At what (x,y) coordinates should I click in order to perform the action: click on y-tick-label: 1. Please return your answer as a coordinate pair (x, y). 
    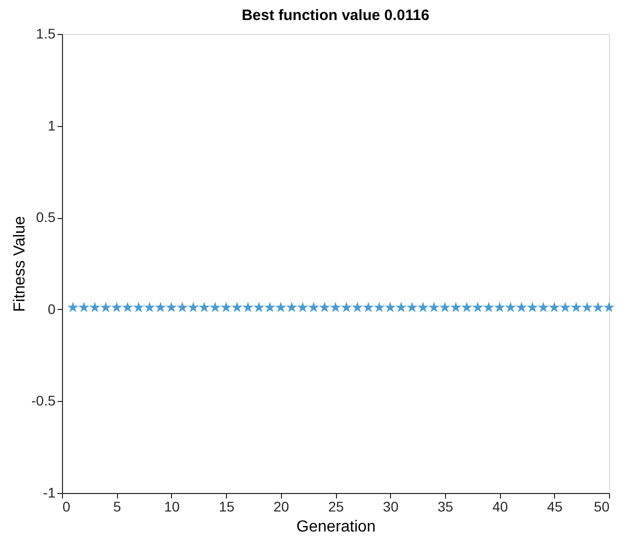
    Looking at the image, I should click on (52, 125).